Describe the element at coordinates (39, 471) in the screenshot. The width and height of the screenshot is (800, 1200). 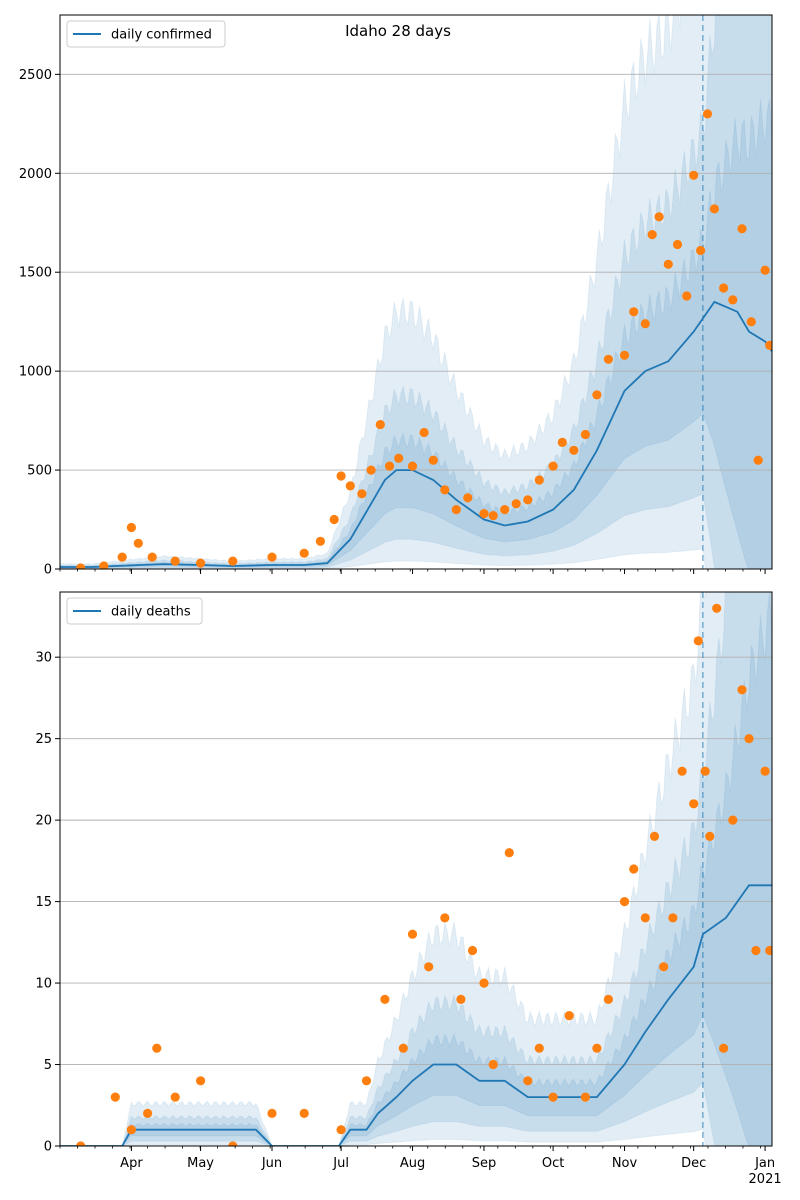
I see `ytick-label: 500` at that location.